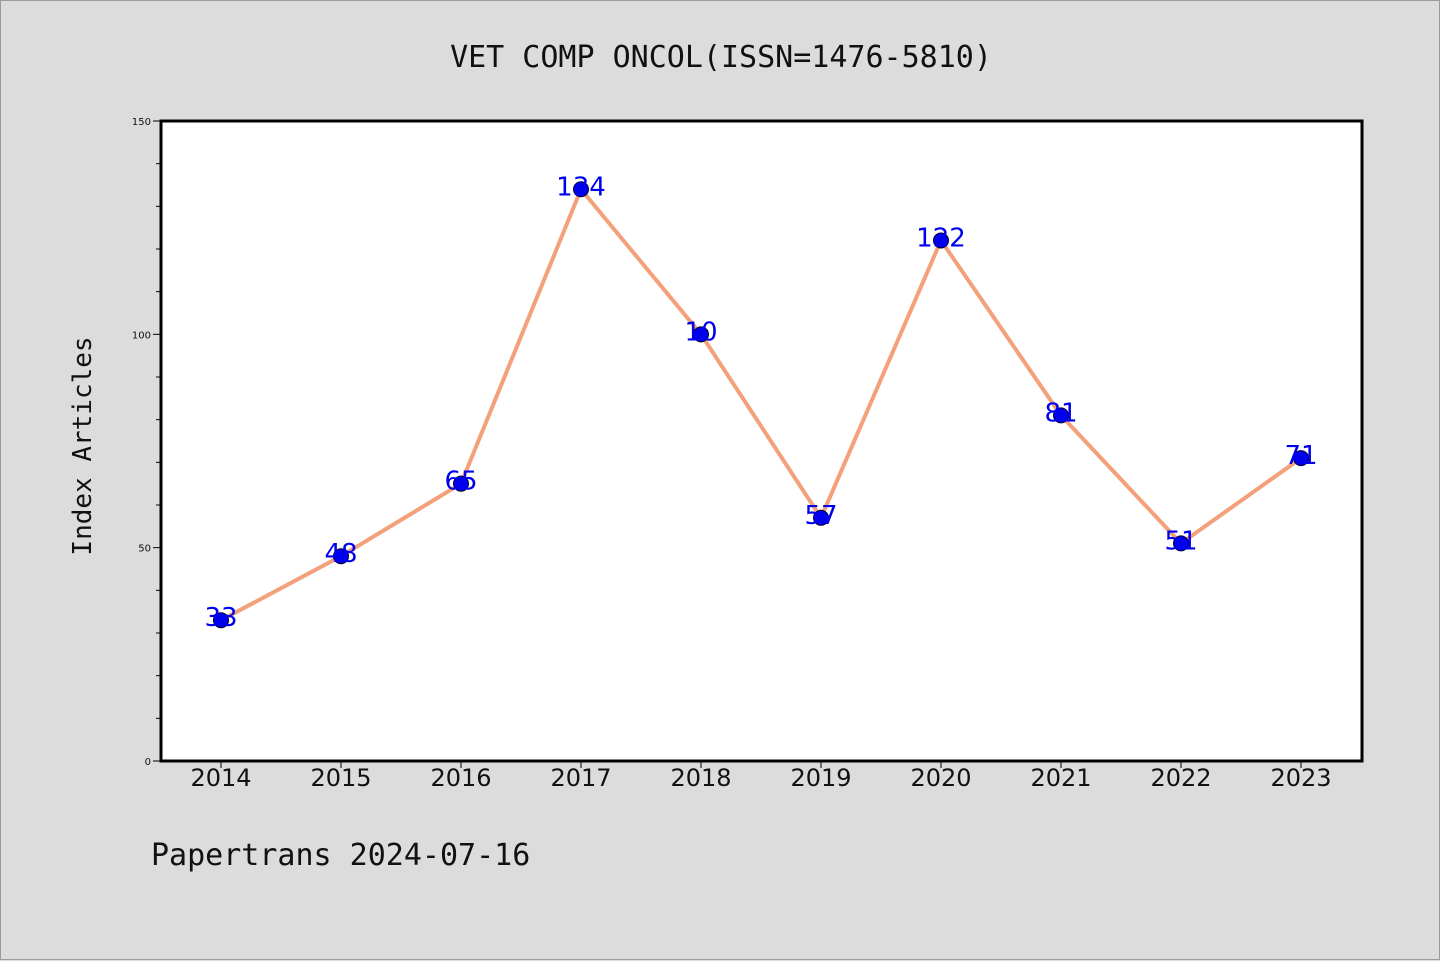 The width and height of the screenshot is (1440, 961). I want to click on x-tick-label: 2015, so click(340, 778).